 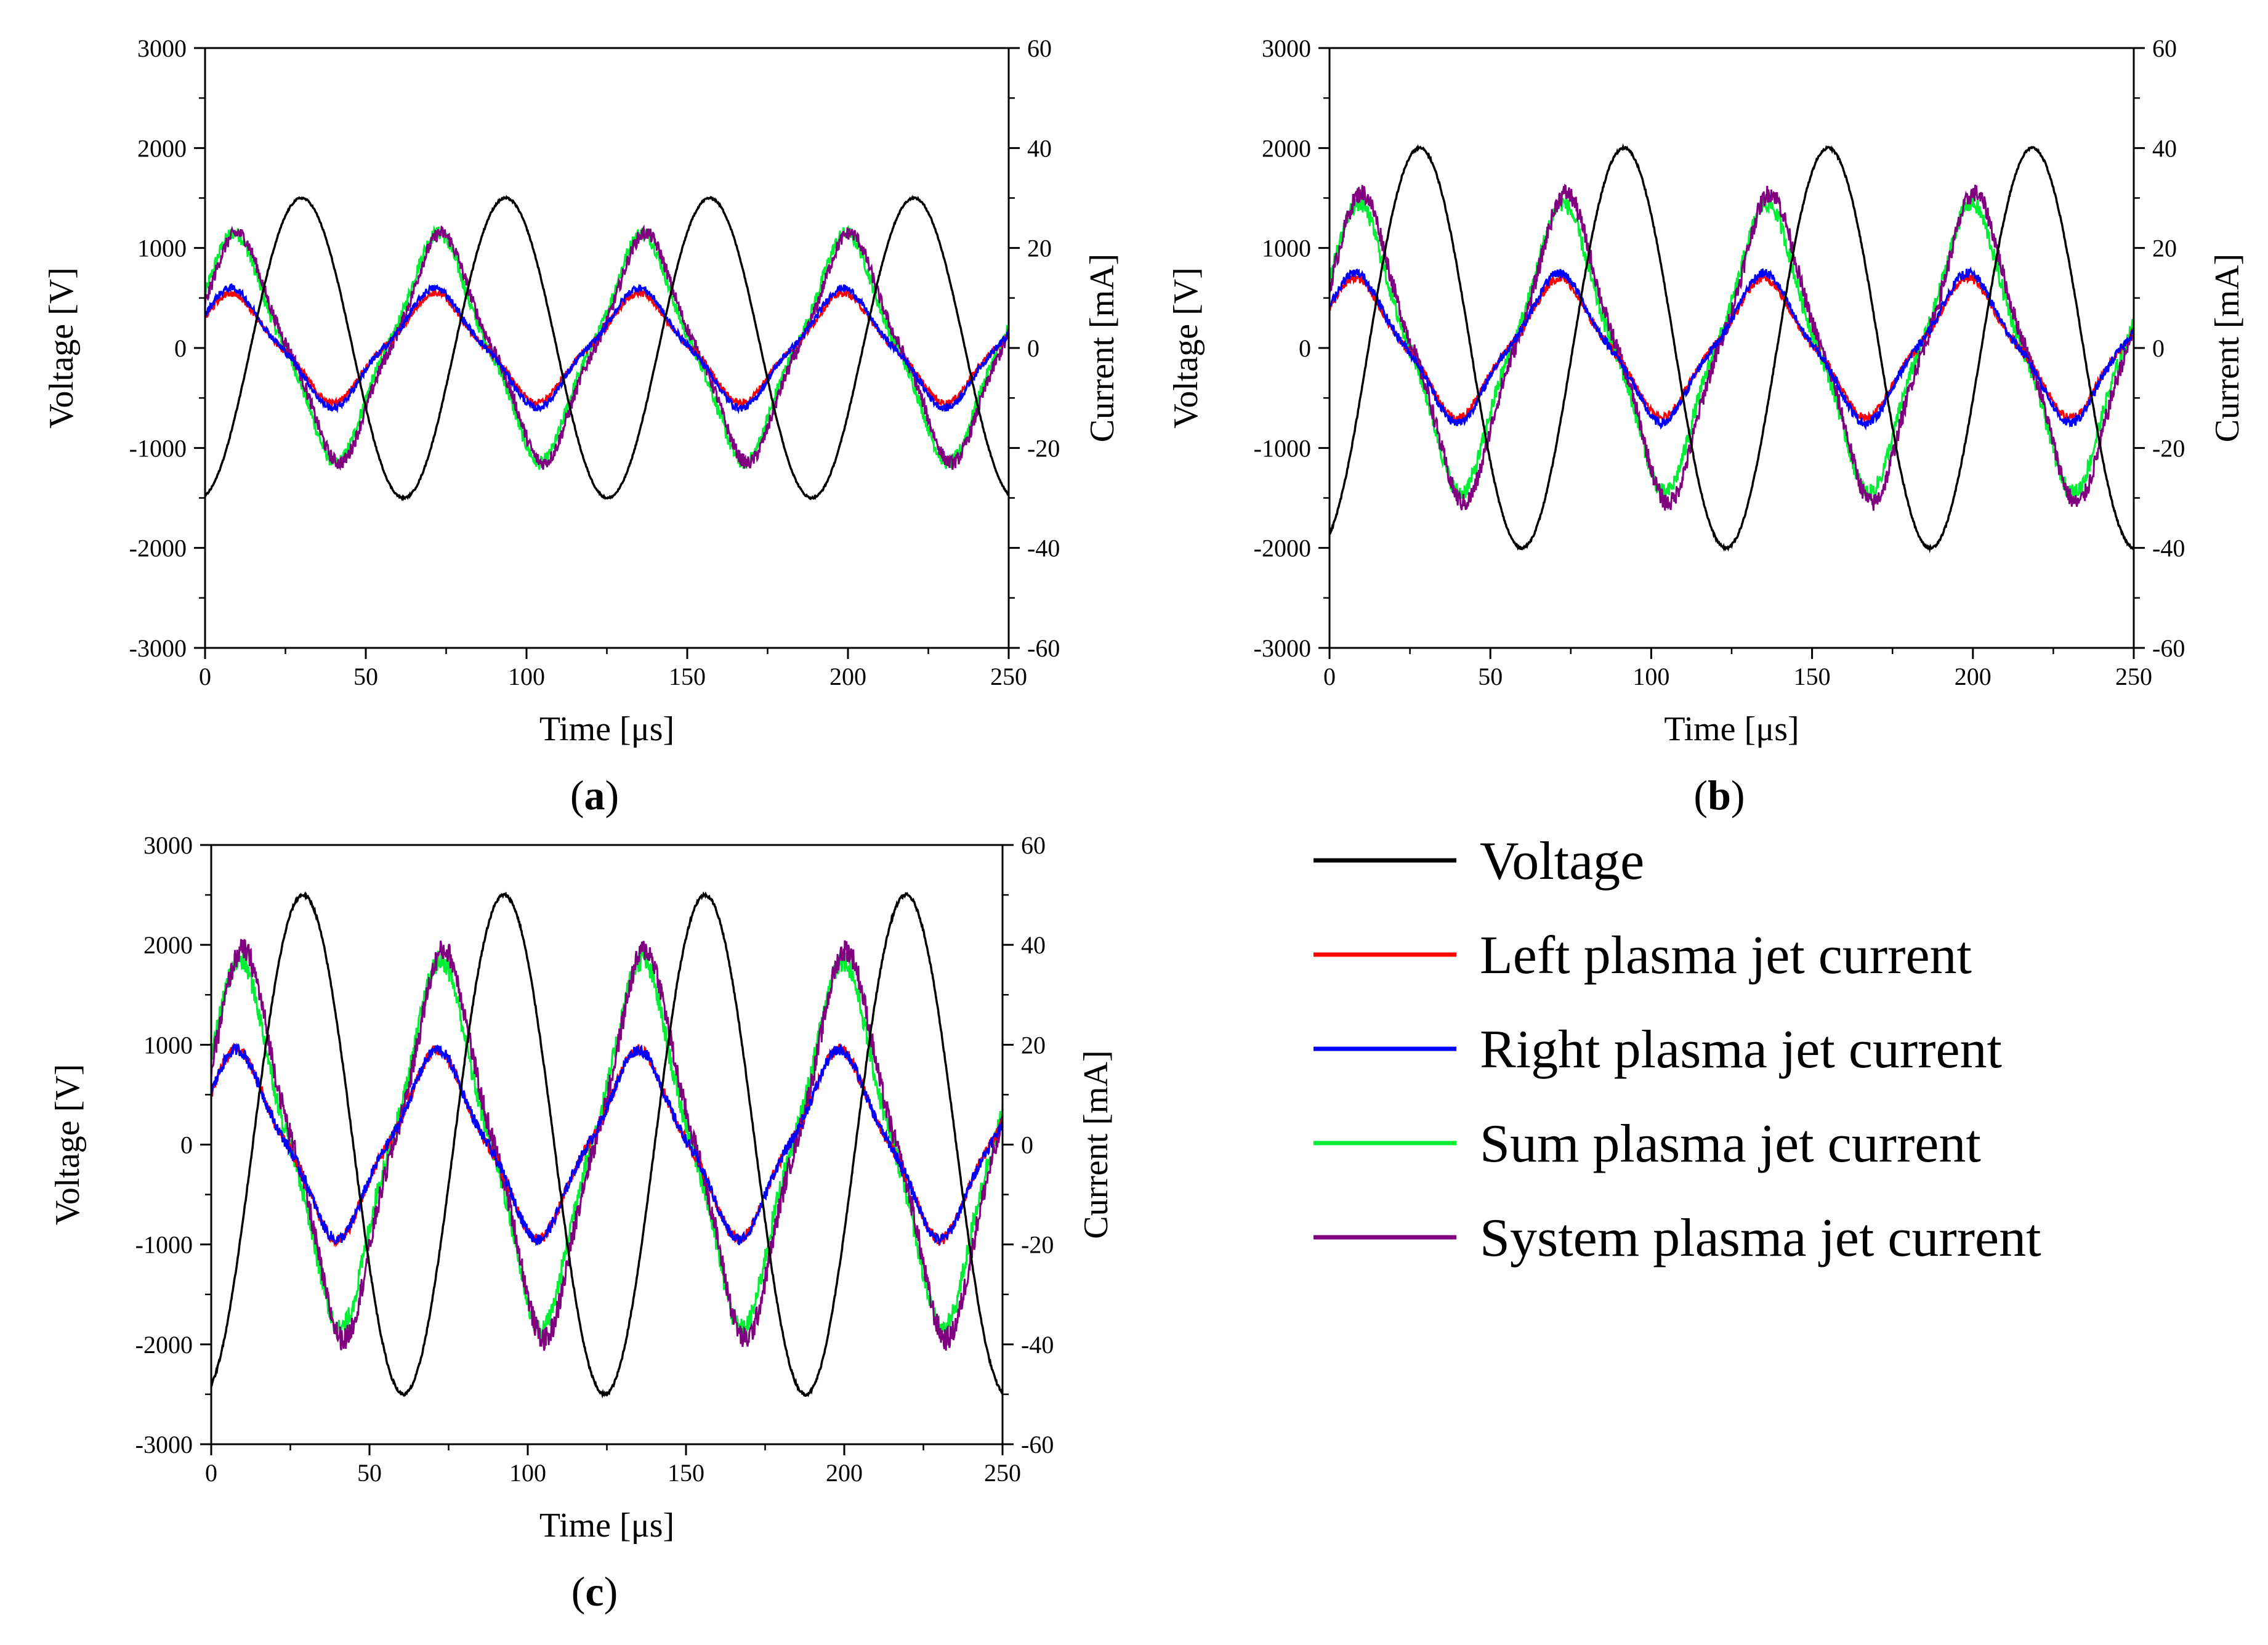 What do you see at coordinates (594, 1591) in the screenshot?
I see `panel-label: (c)` at bounding box center [594, 1591].